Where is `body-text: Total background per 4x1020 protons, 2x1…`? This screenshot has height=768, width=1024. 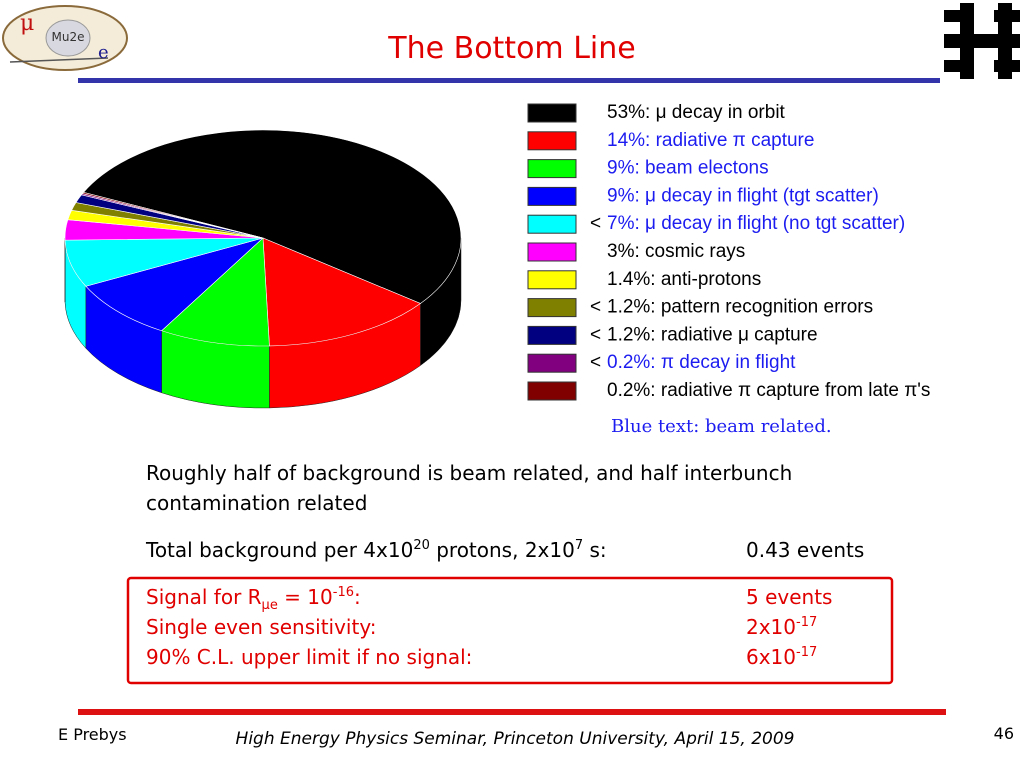 body-text: Total background per 4x1020 protons, 2x1… is located at coordinates (376, 550).